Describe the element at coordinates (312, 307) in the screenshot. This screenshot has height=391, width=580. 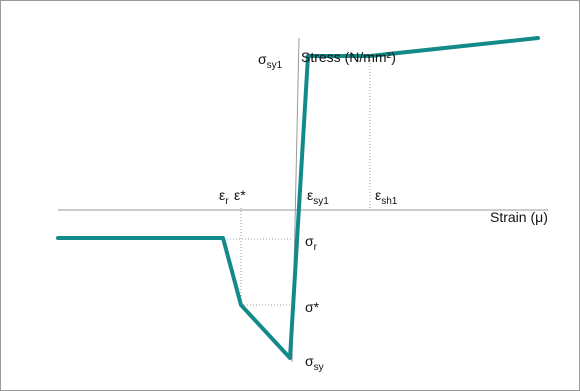
I see `label-sigma-star: σ*` at that location.